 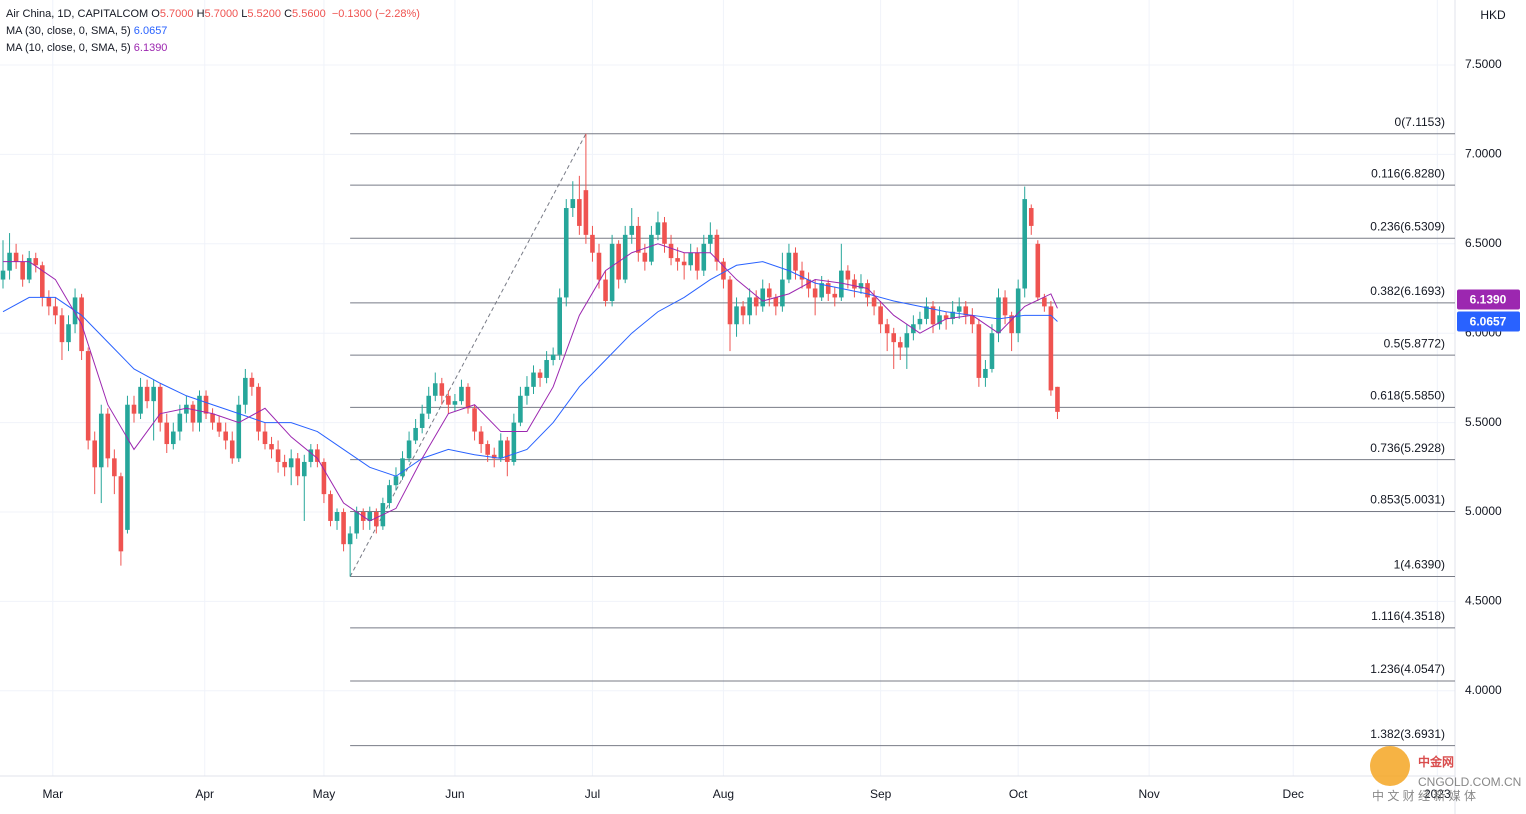 What do you see at coordinates (213, 31) in the screenshot?
I see `ma-legend-row: MA (30, close, 0, SMA, 5) 6.0657` at bounding box center [213, 31].